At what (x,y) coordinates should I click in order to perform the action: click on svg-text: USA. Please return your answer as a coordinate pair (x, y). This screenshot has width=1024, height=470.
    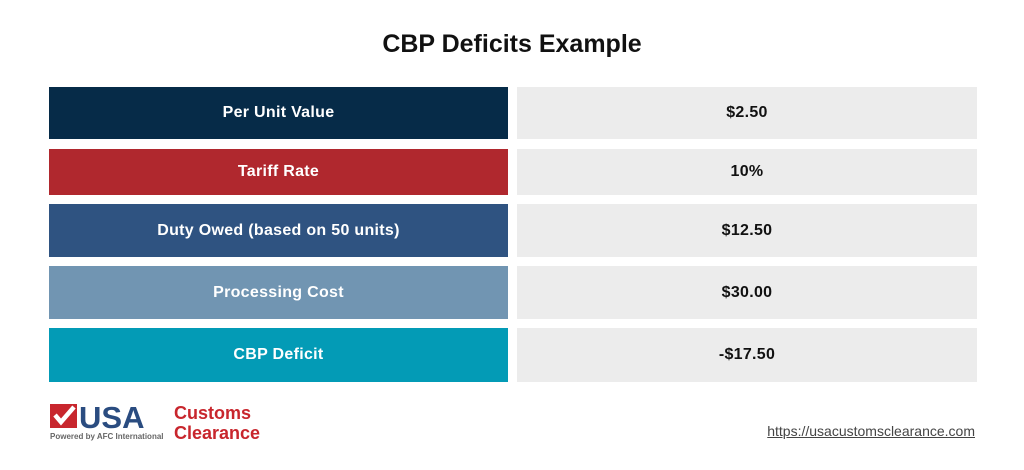
    Looking at the image, I should click on (111, 418).